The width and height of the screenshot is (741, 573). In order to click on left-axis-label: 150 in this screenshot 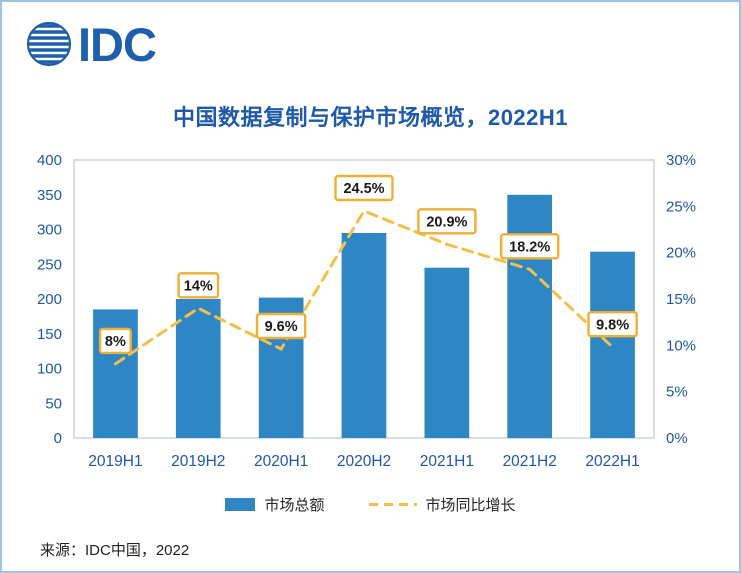, I will do `click(49, 334)`.